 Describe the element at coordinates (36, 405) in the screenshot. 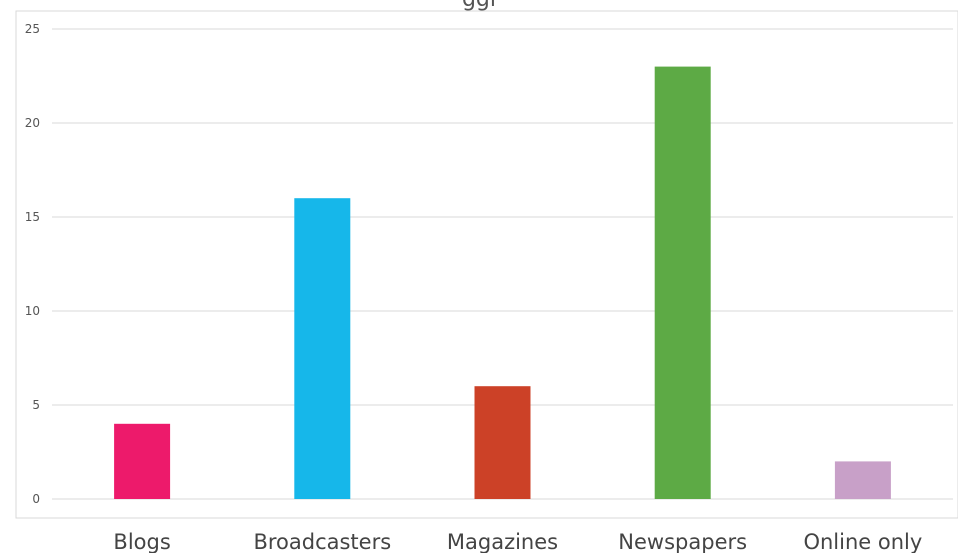

I see `y-tick-label: 5` at that location.